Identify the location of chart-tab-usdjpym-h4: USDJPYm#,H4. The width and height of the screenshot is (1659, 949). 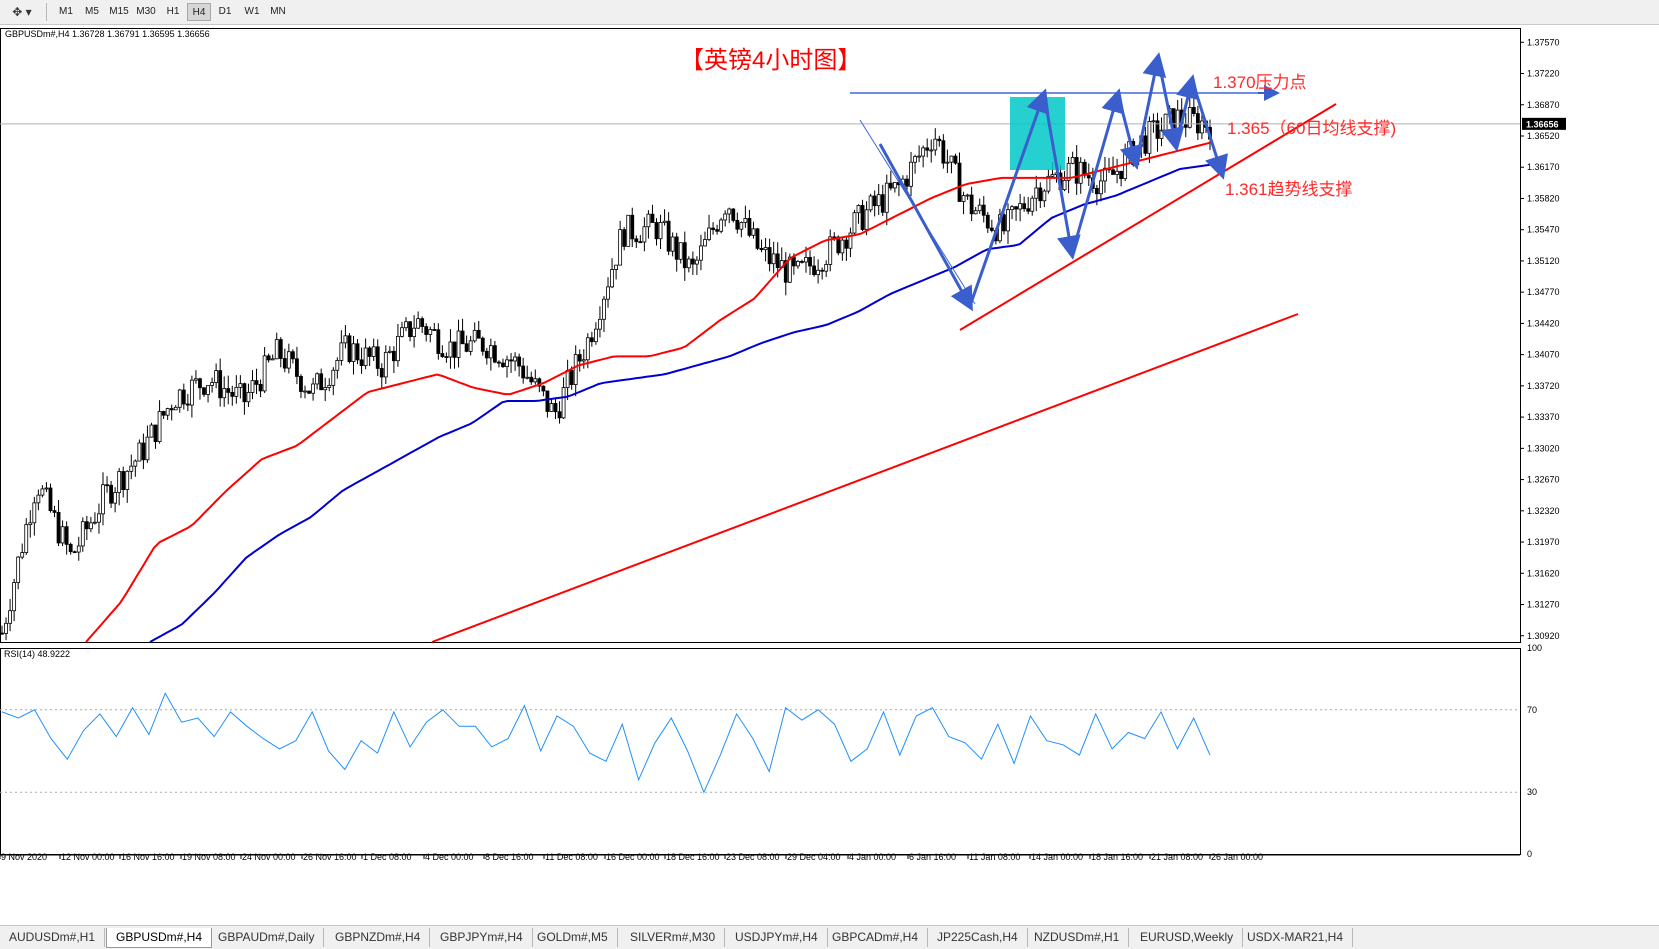
(777, 937).